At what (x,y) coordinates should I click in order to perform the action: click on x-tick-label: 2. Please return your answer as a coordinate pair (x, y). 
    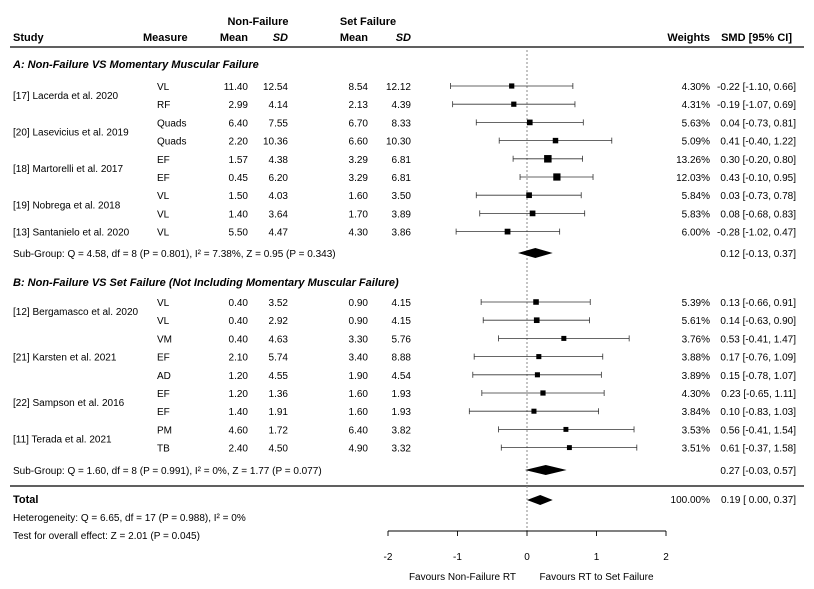
    Looking at the image, I should click on (666, 557).